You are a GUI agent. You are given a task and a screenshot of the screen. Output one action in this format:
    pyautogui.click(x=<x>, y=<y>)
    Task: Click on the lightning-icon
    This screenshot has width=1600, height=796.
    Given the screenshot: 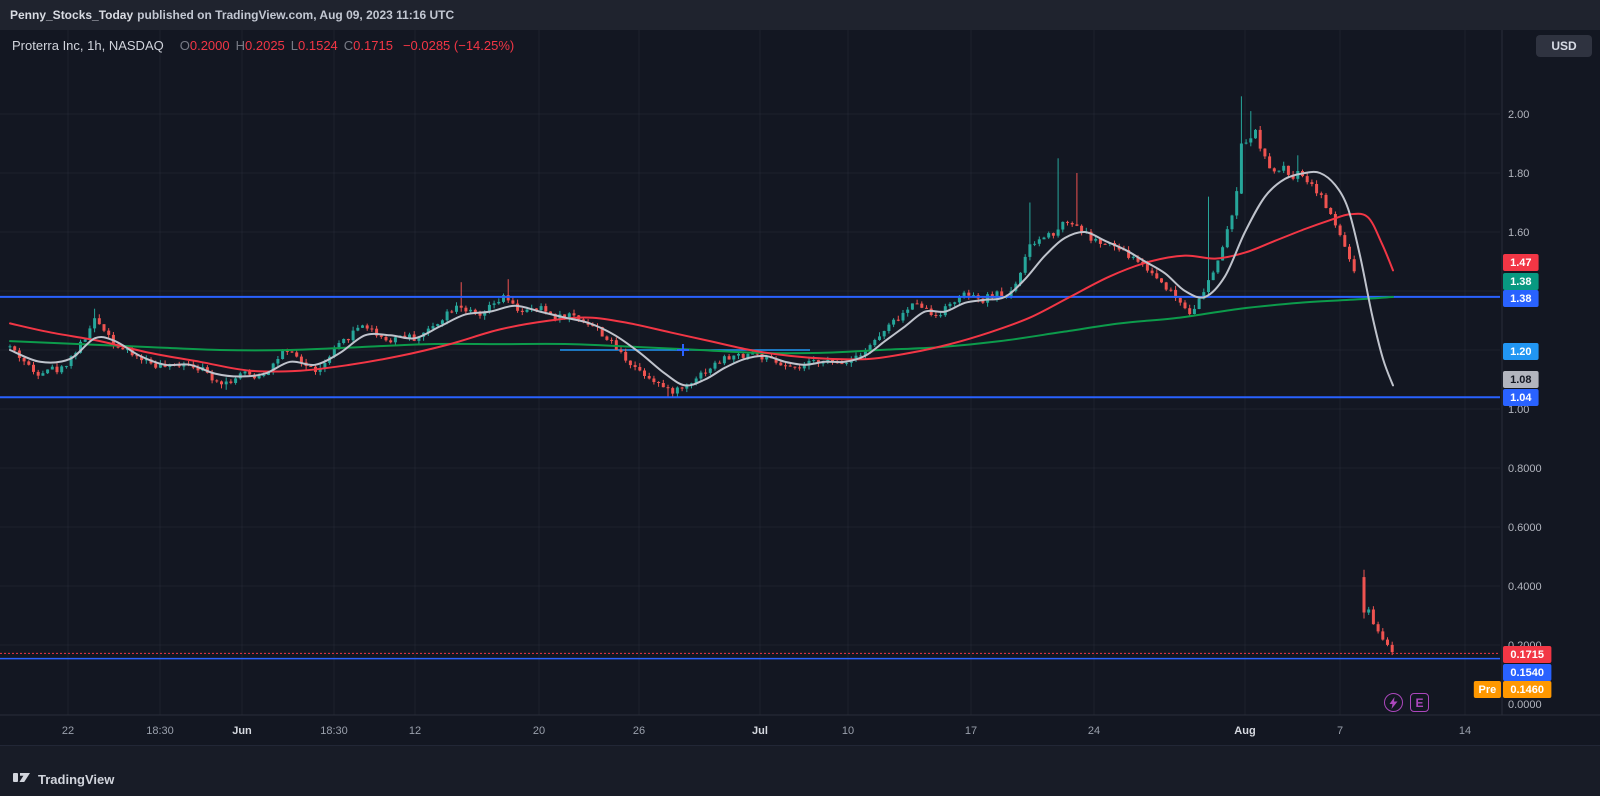 What is the action you would take?
    pyautogui.click(x=1393, y=702)
    